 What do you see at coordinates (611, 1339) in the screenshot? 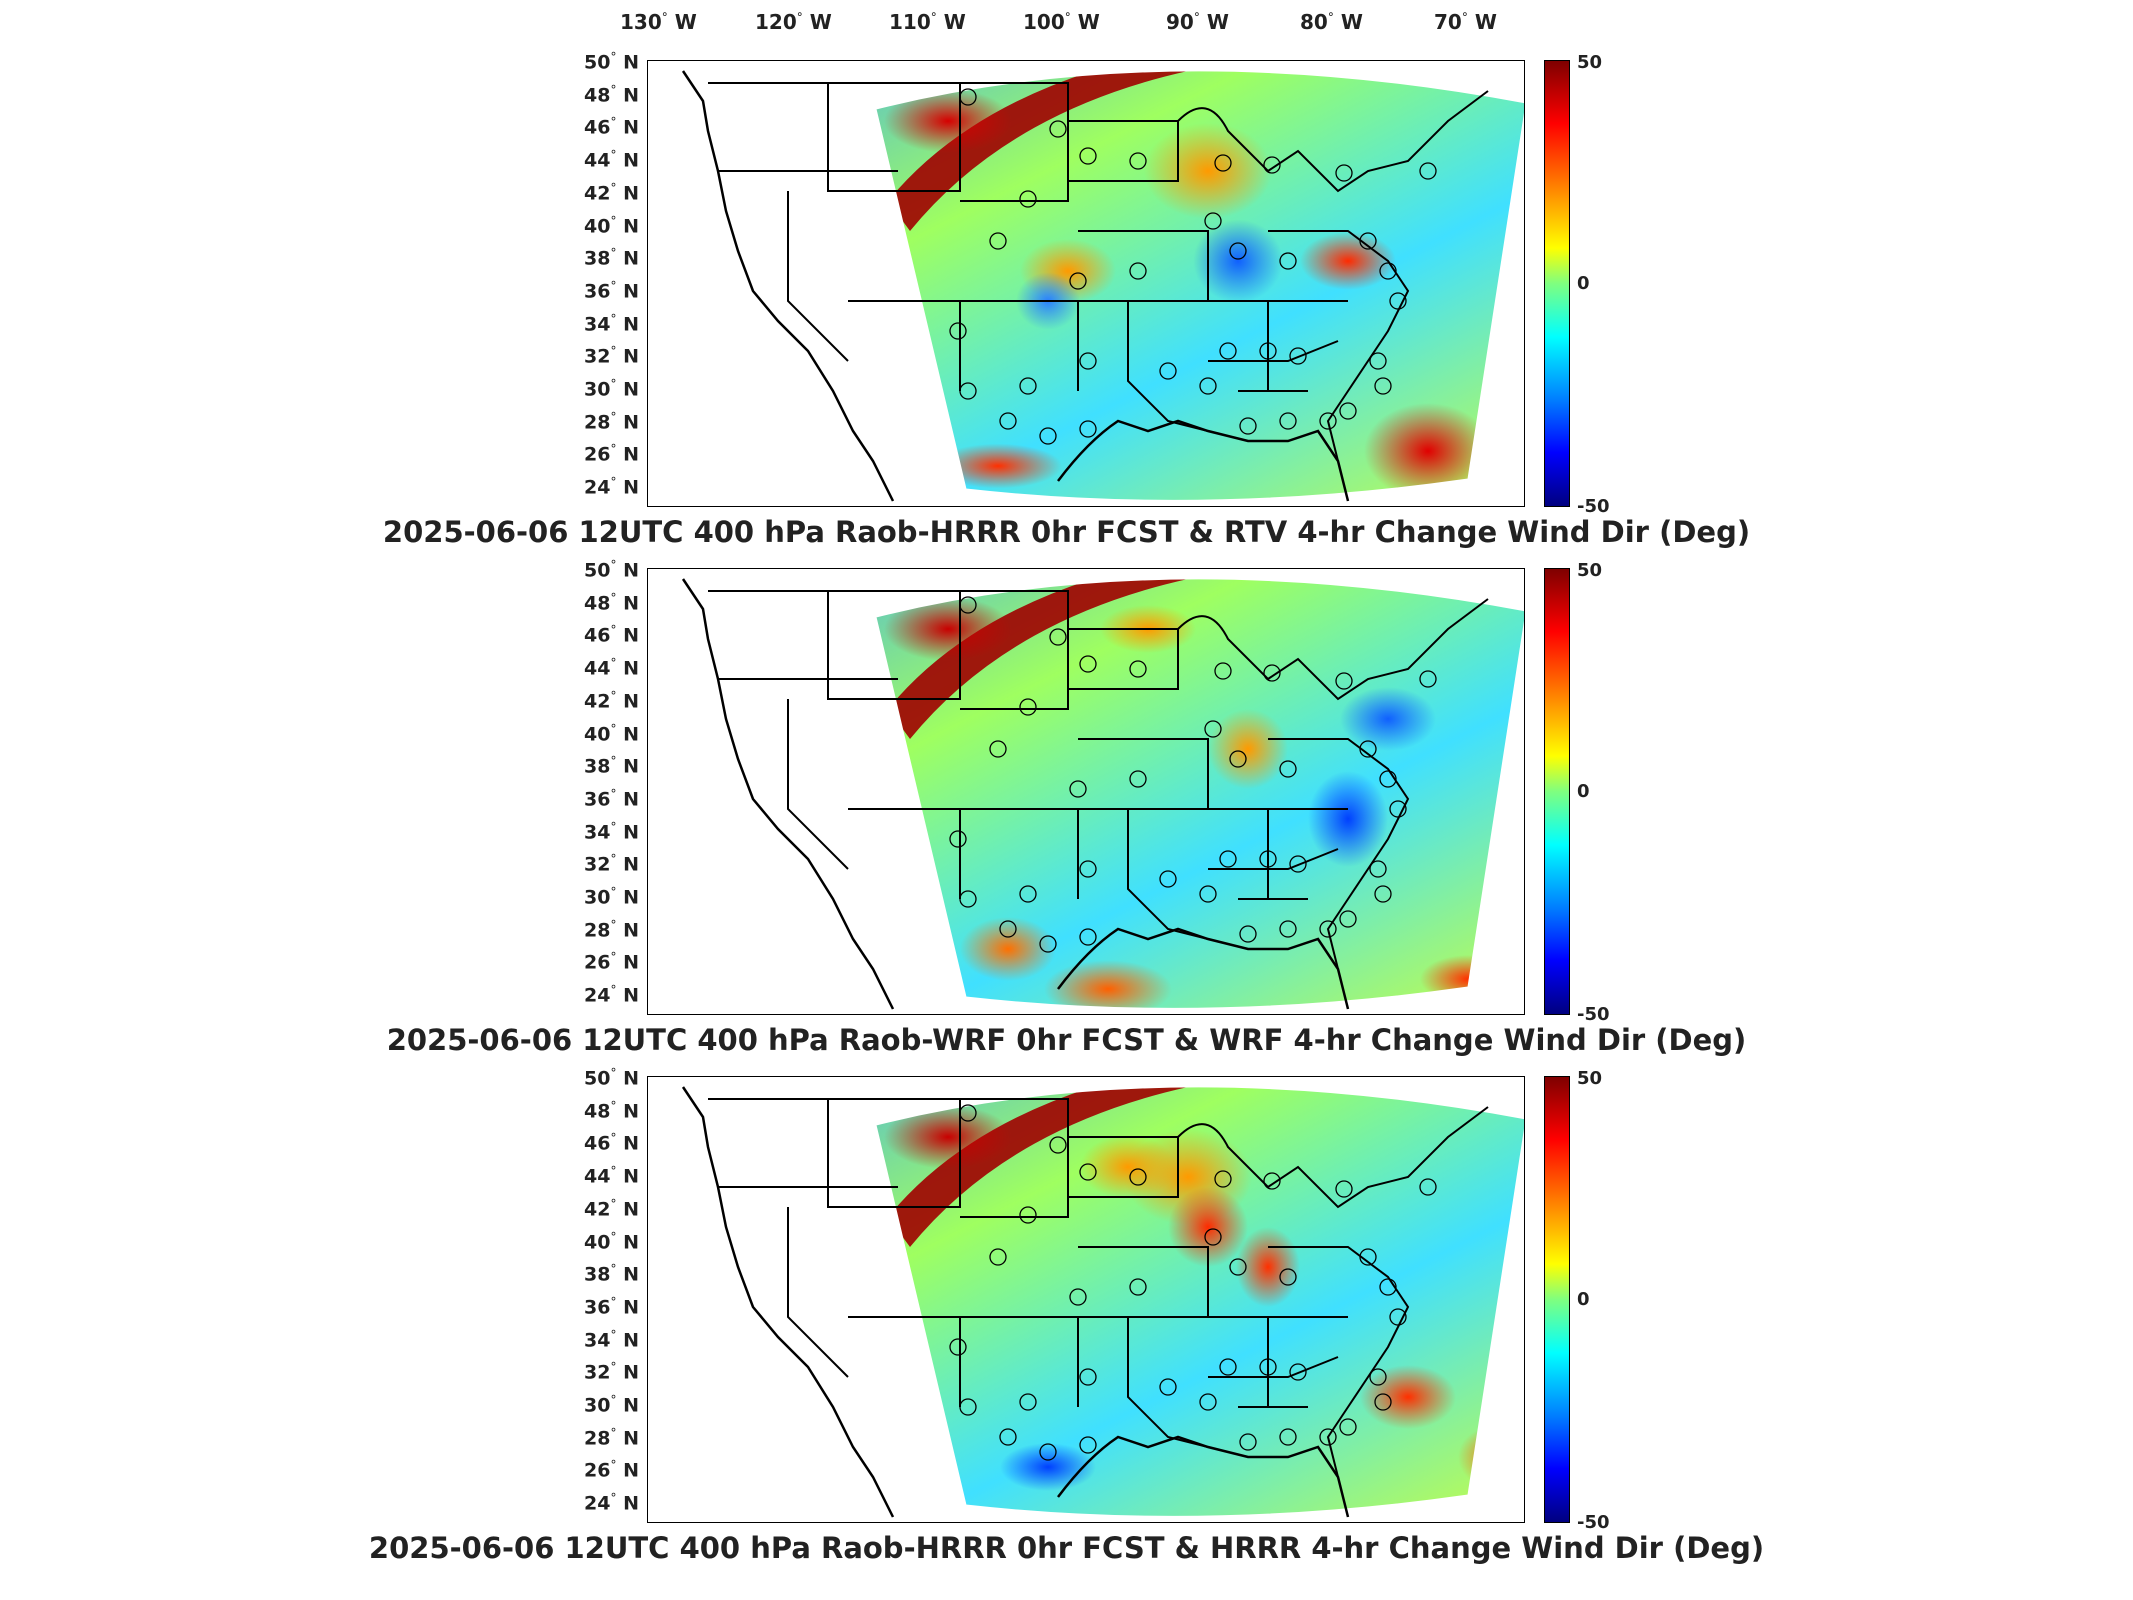
I see `lat-label: 34° N` at bounding box center [611, 1339].